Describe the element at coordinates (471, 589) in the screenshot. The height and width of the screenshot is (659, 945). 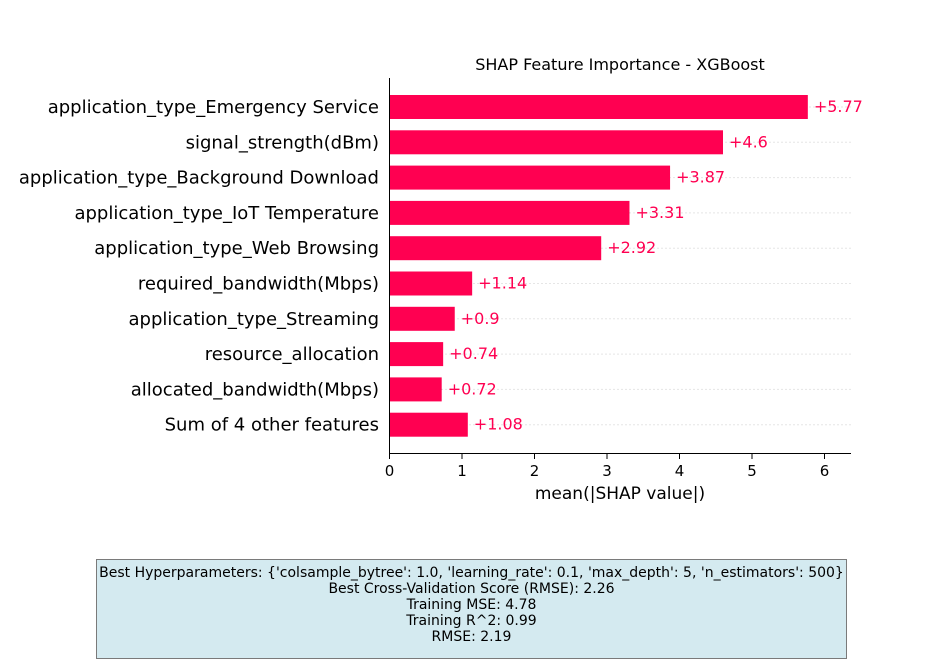
I see `cv-score-line: Best Cross-Validation Score (RMSE): 2.26` at that location.